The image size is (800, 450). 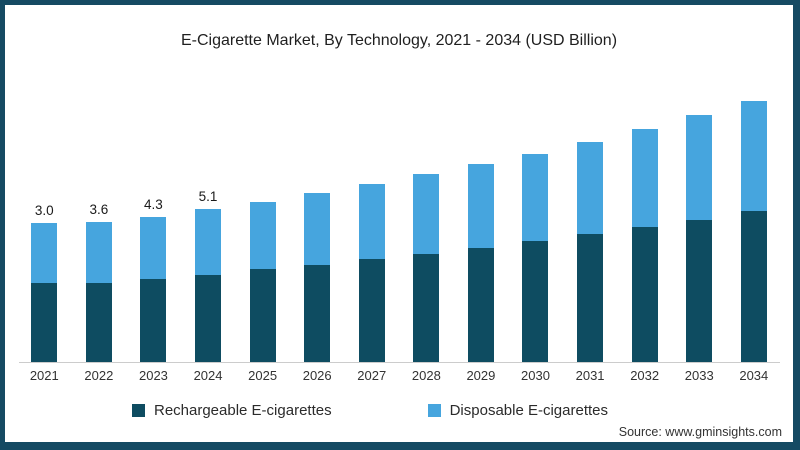 What do you see at coordinates (153, 183) in the screenshot?
I see `bar-column-2023: 4.3` at bounding box center [153, 183].